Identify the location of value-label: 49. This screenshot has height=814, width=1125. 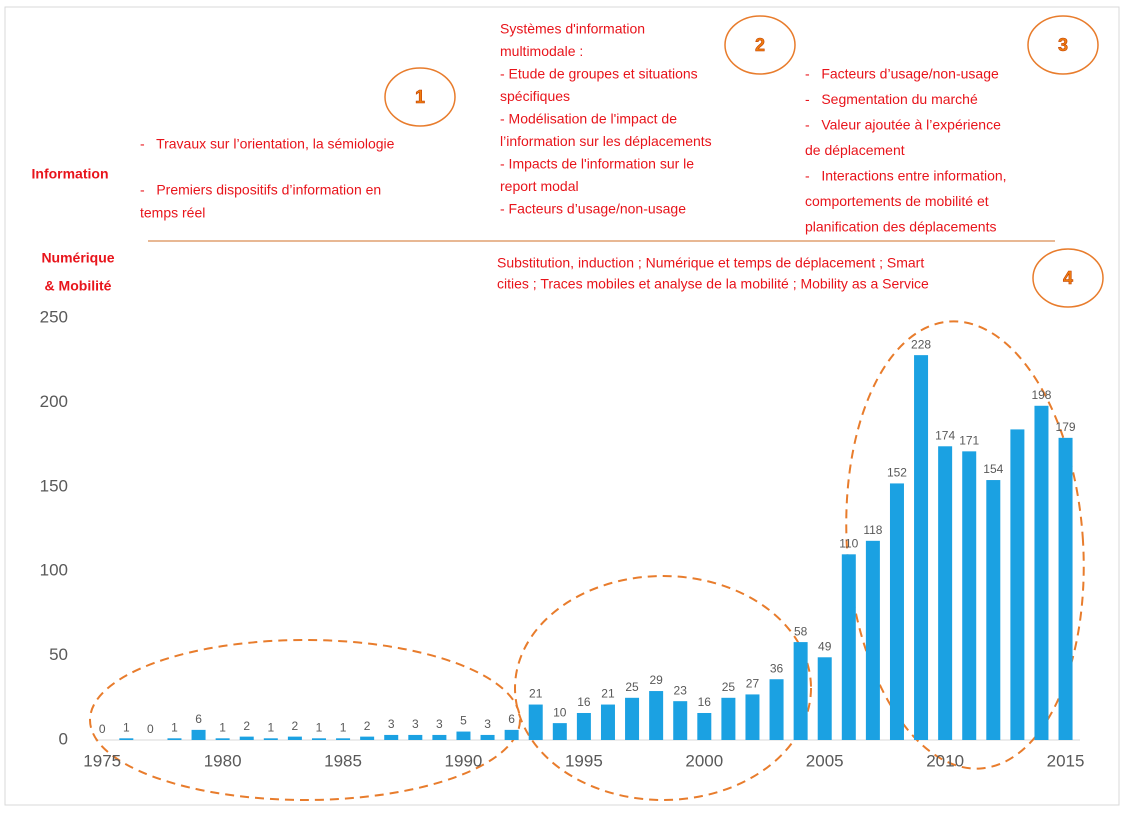
(825, 646).